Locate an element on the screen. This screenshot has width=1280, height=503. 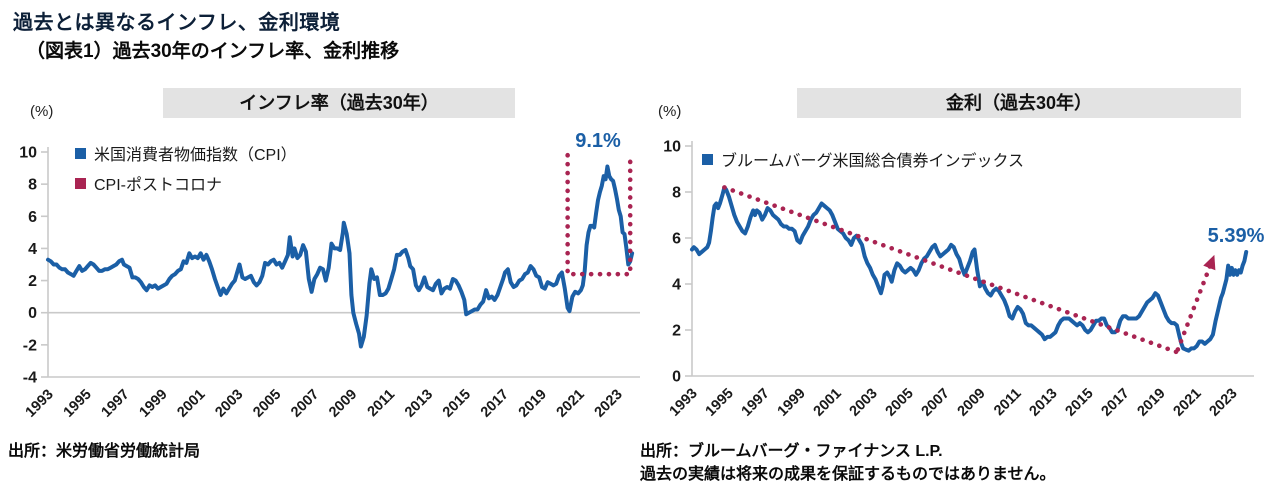
legend-item-cpi-postcovid: CPI-ポストコロナ is located at coordinates (186, 183).